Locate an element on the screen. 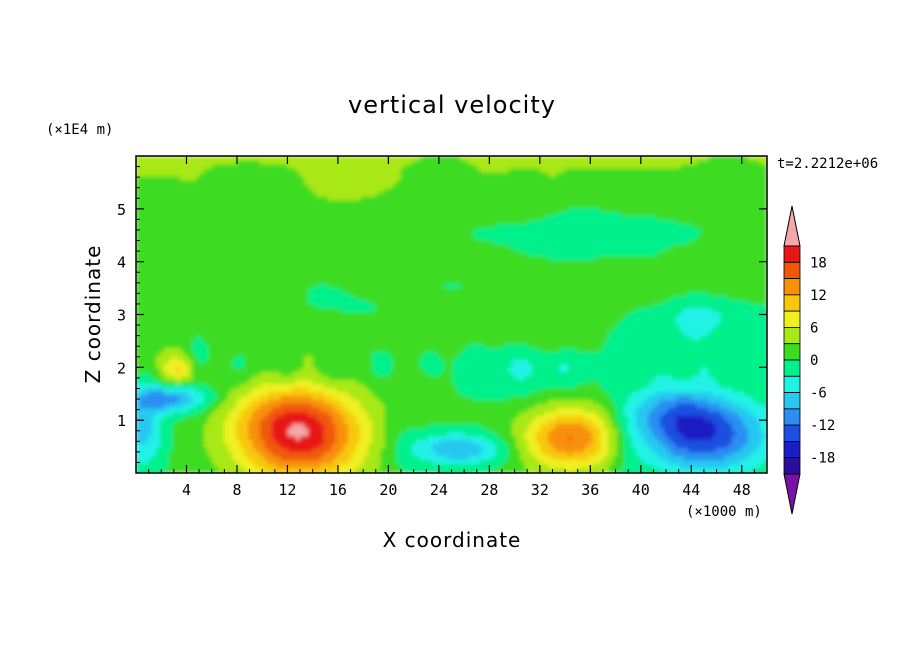 This screenshot has height=654, width=904. y-scale-label: (×1E4 m) is located at coordinates (79, 130).